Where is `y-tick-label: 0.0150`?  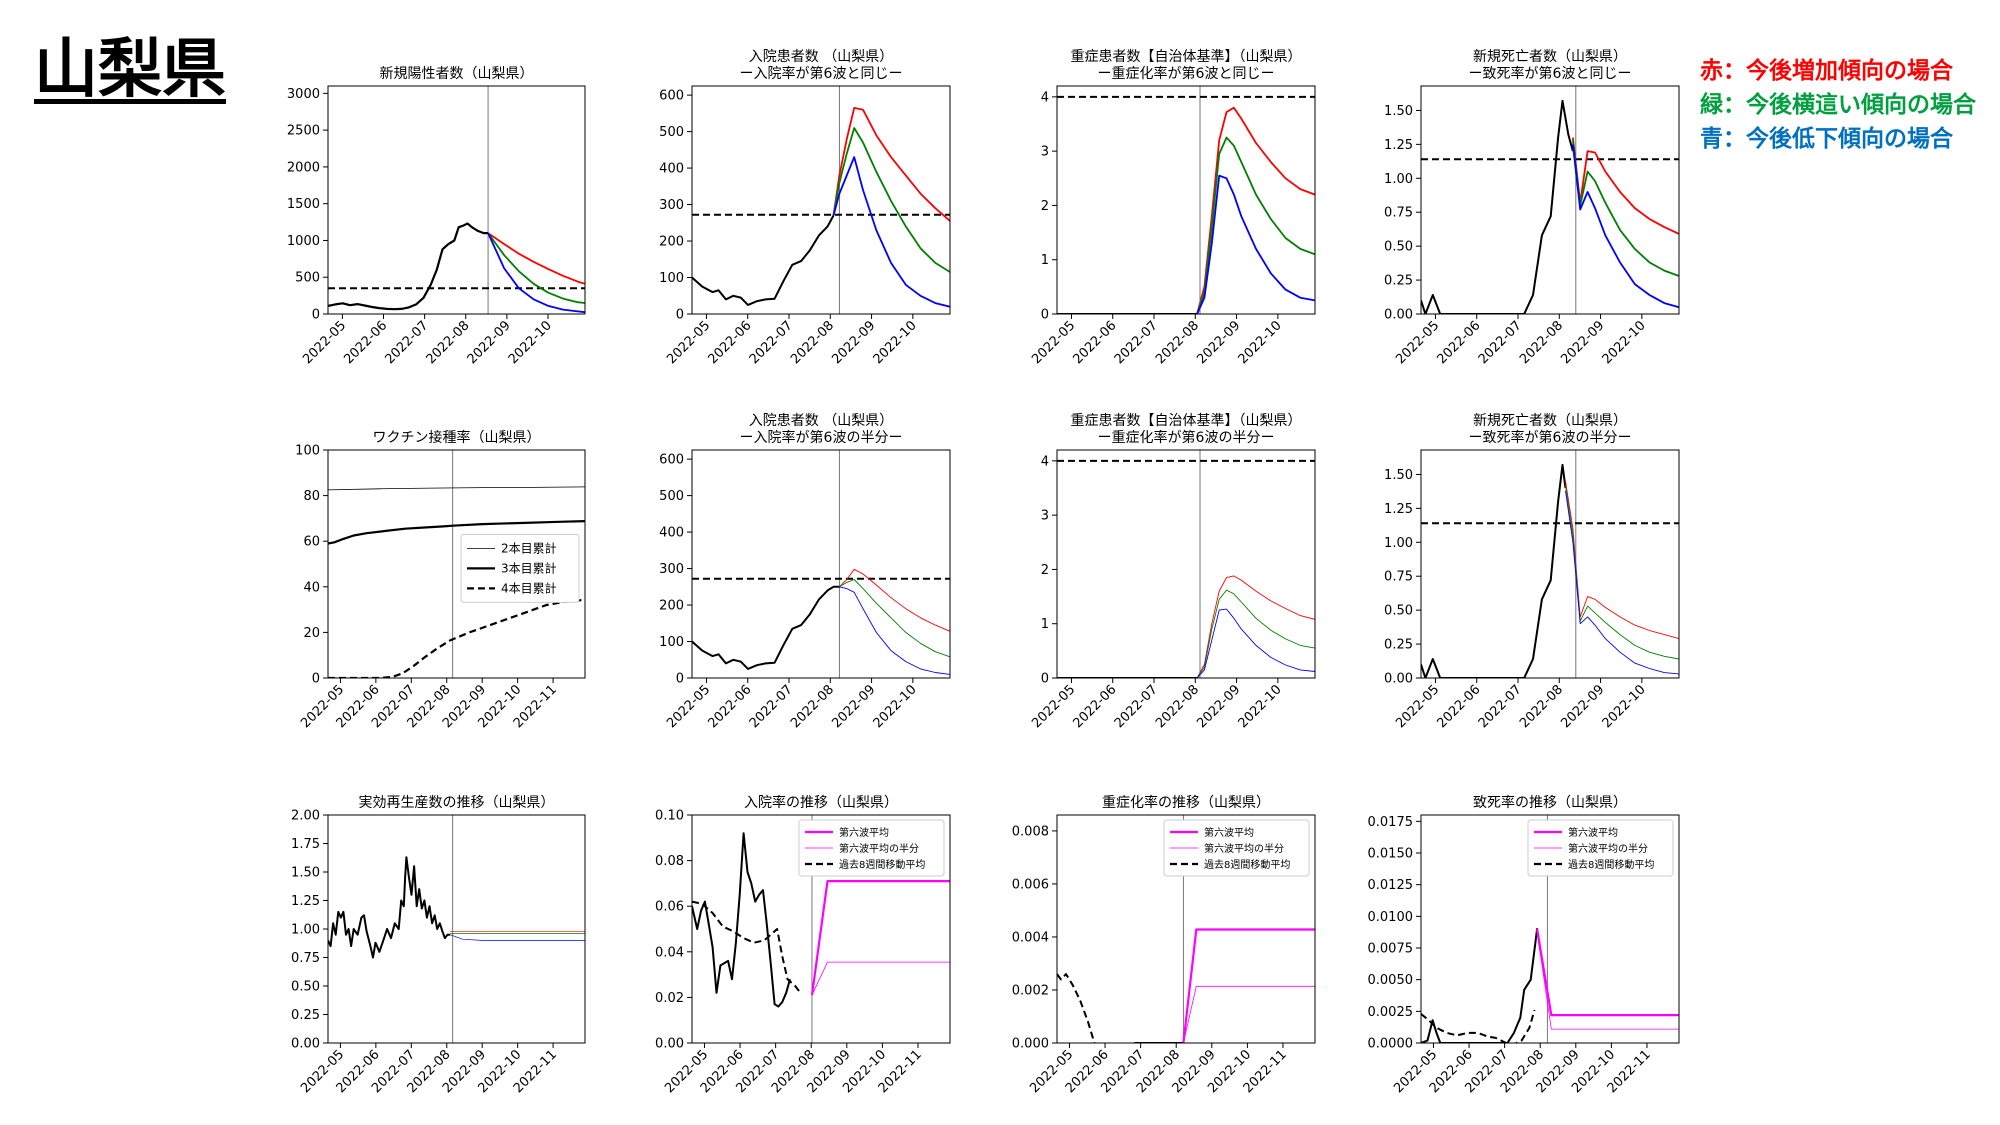
y-tick-label: 0.0150 is located at coordinates (1391, 854).